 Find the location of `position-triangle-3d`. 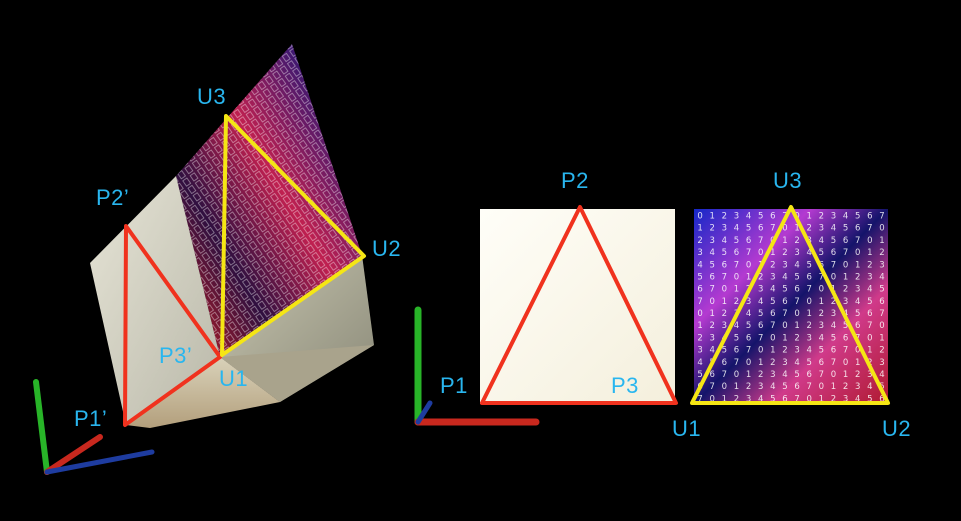

position-triangle-3d is located at coordinates (172, 325).